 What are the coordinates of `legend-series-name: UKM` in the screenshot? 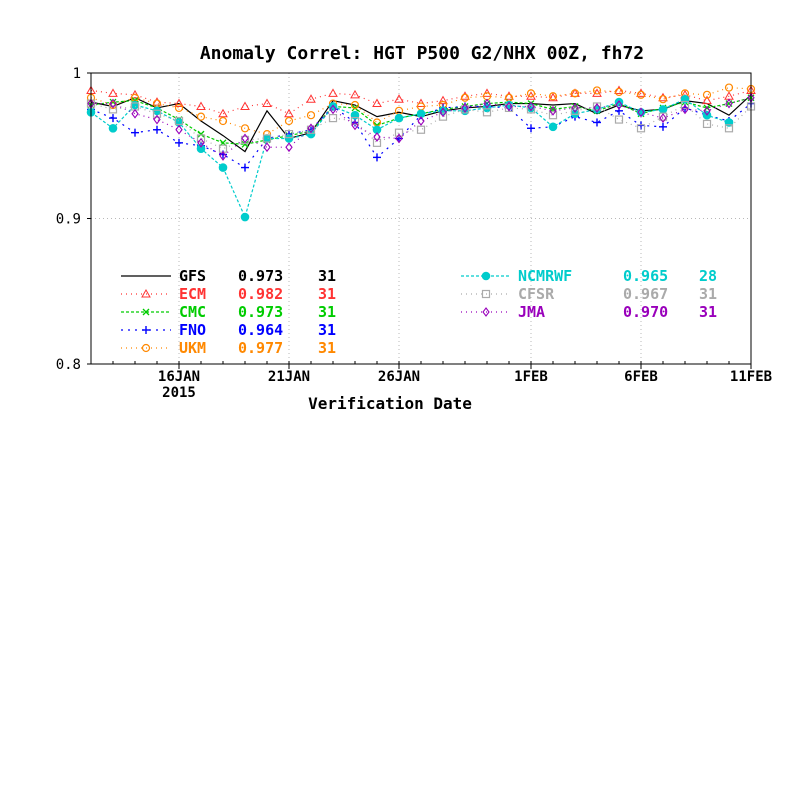 It's located at (192, 348).